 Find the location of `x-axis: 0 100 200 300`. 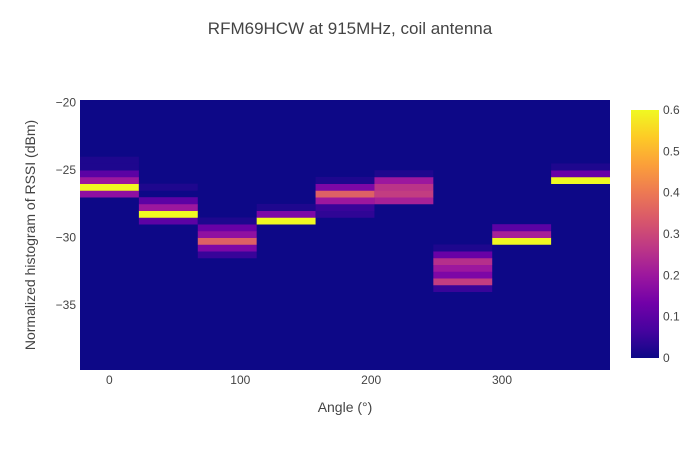

x-axis: 0 100 200 300 is located at coordinates (309, 380).